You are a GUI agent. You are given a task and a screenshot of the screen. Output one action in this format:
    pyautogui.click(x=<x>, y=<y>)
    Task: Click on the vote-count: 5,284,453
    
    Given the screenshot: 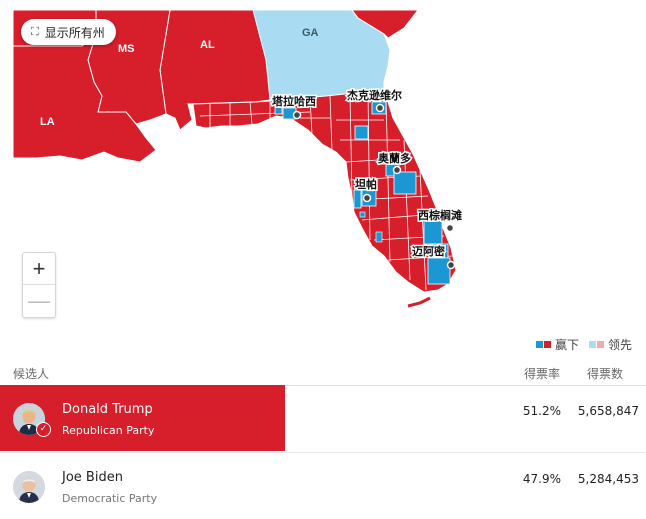 What is the action you would take?
    pyautogui.click(x=608, y=479)
    